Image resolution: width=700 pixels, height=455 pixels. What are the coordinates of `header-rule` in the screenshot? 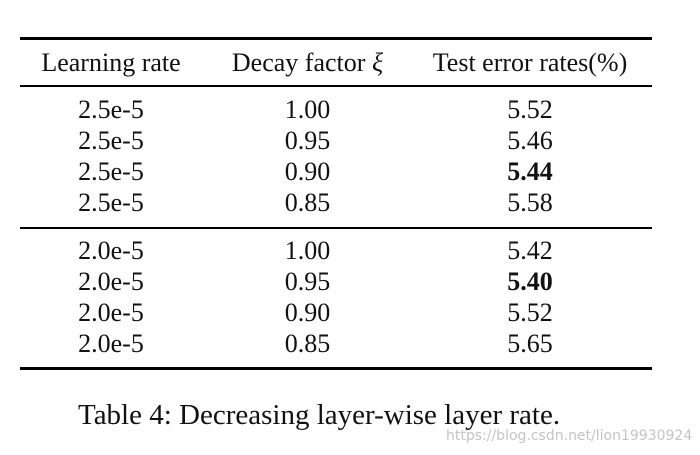 It's located at (336, 86).